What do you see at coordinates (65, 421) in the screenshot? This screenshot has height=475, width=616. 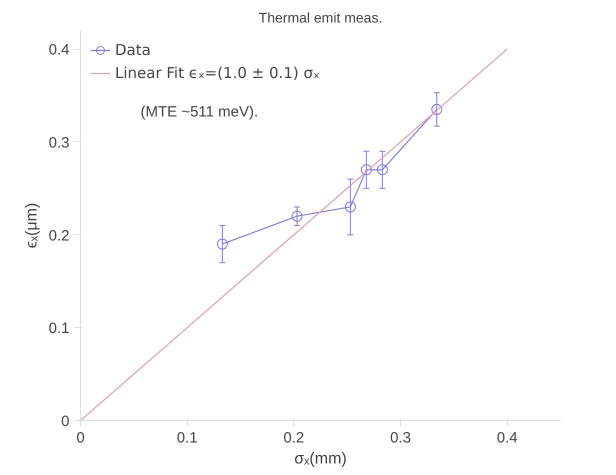 I see `y-tick-label: 0` at bounding box center [65, 421].